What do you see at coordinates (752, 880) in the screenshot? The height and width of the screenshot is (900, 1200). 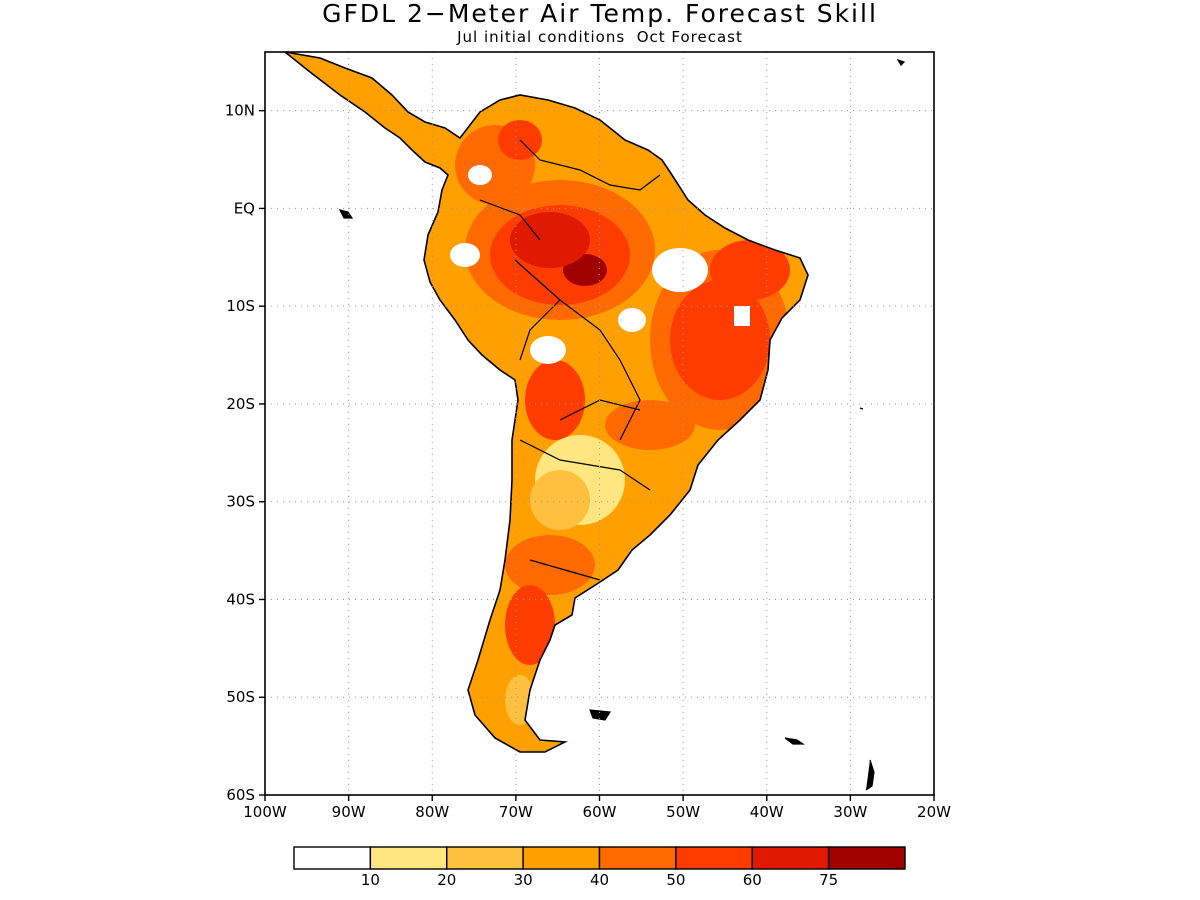 I see `colorbar-label: 60` at bounding box center [752, 880].